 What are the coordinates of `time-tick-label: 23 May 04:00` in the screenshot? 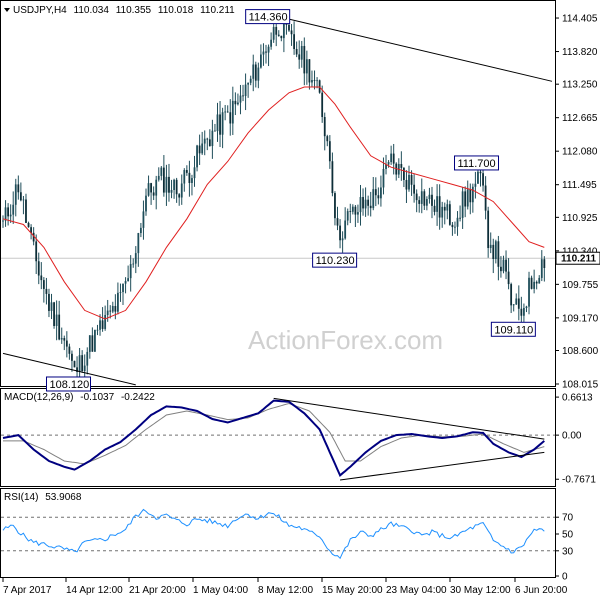 It's located at (416, 590).